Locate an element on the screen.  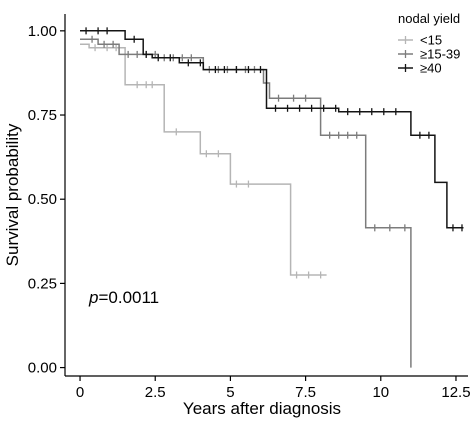
x-ticks: 0 2.5 5 7.5 10 12.5 is located at coordinates (273, 388).